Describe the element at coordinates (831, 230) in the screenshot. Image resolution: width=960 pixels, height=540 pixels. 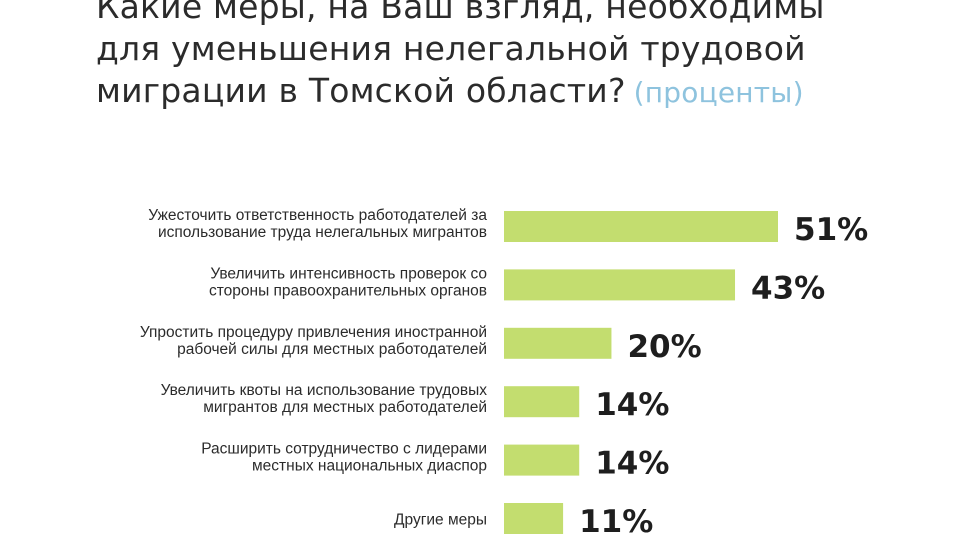
I see `value-label-1: 51%` at that location.